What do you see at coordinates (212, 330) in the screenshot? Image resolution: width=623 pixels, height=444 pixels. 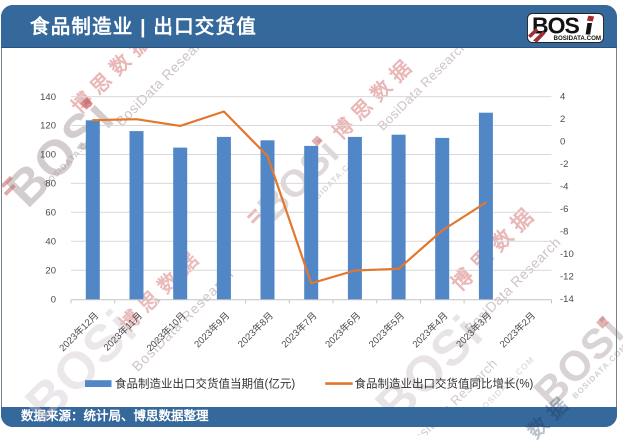 I see `svg-text: 2023年9月` at bounding box center [212, 330].